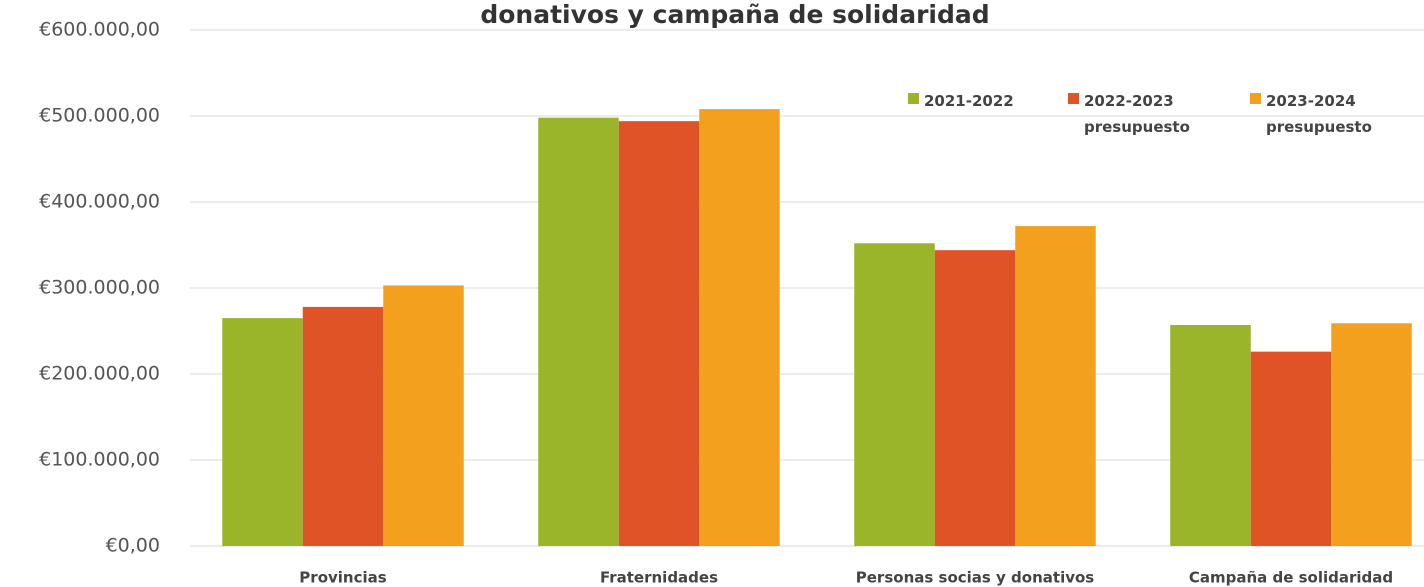  What do you see at coordinates (99, 116) in the screenshot?
I see `y-tick-label: €500.000,00` at bounding box center [99, 116].